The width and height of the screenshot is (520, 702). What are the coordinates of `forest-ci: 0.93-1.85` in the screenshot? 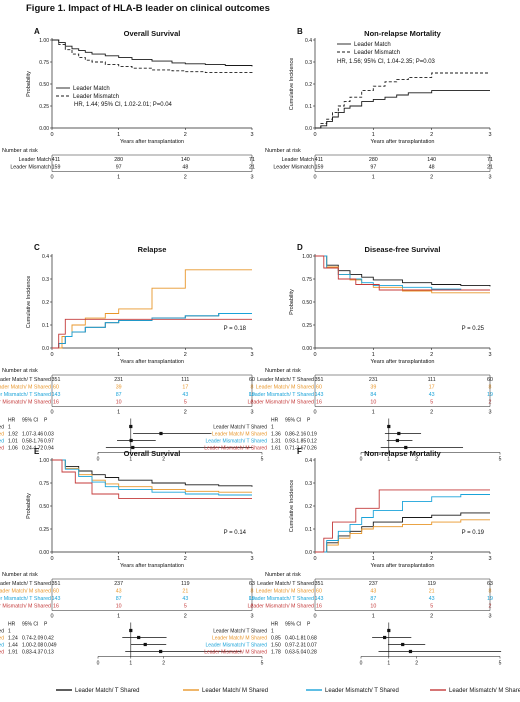 It's located at (295, 442).